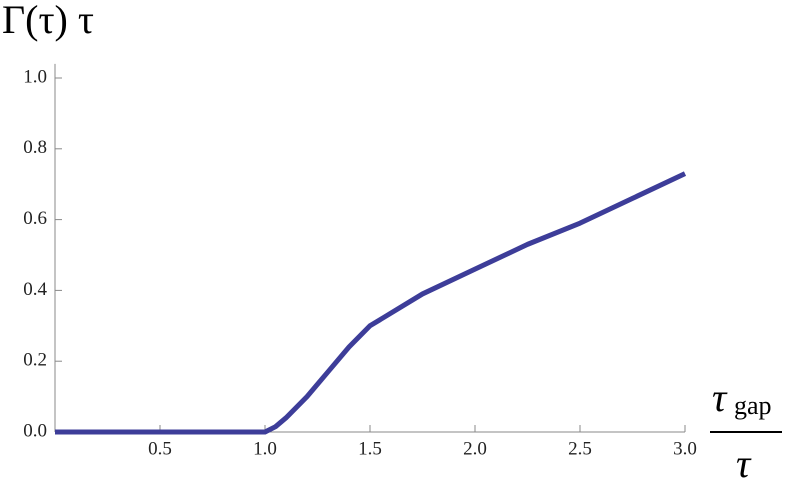 This screenshot has height=487, width=789. I want to click on x-label-denominator: τ, so click(744, 463).